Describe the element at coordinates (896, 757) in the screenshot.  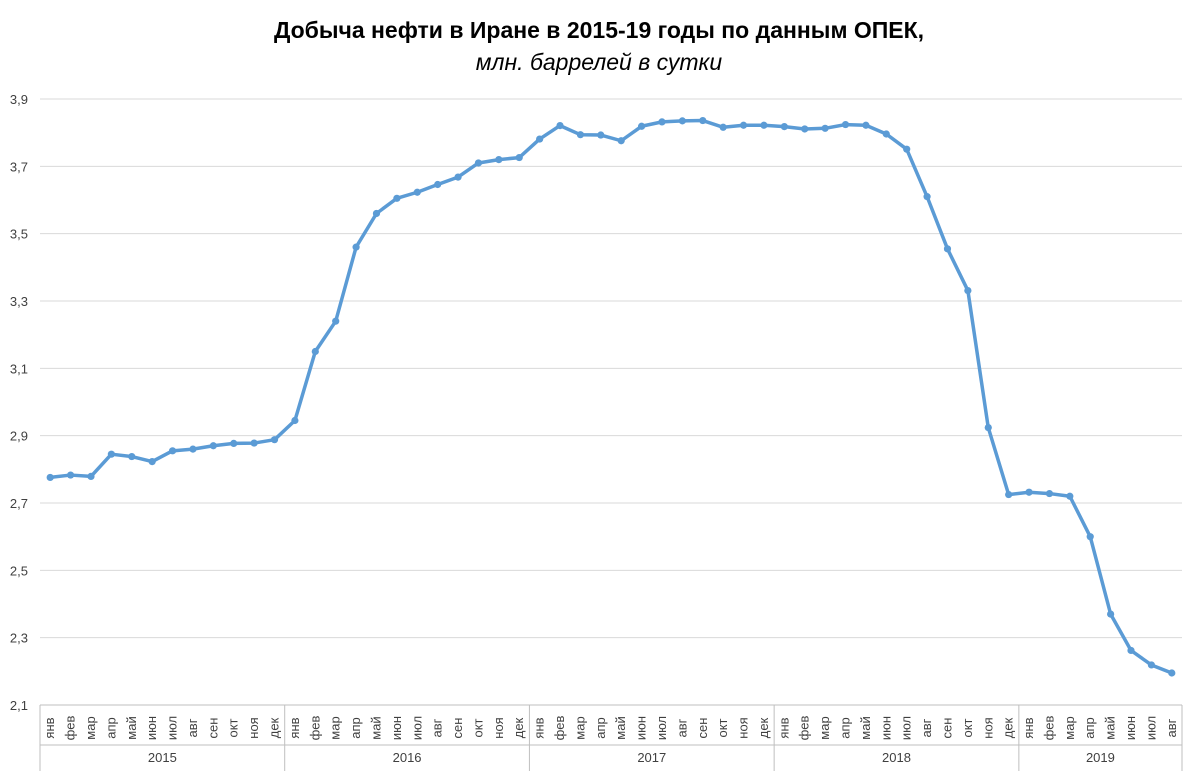
I see `year-label: 2018` at that location.